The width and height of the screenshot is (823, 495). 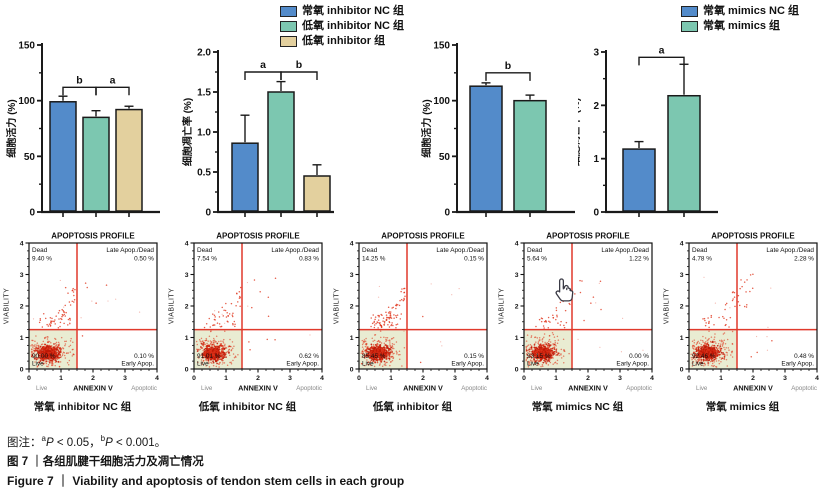 I want to click on svg-text: 1.0, so click(x=204, y=133).